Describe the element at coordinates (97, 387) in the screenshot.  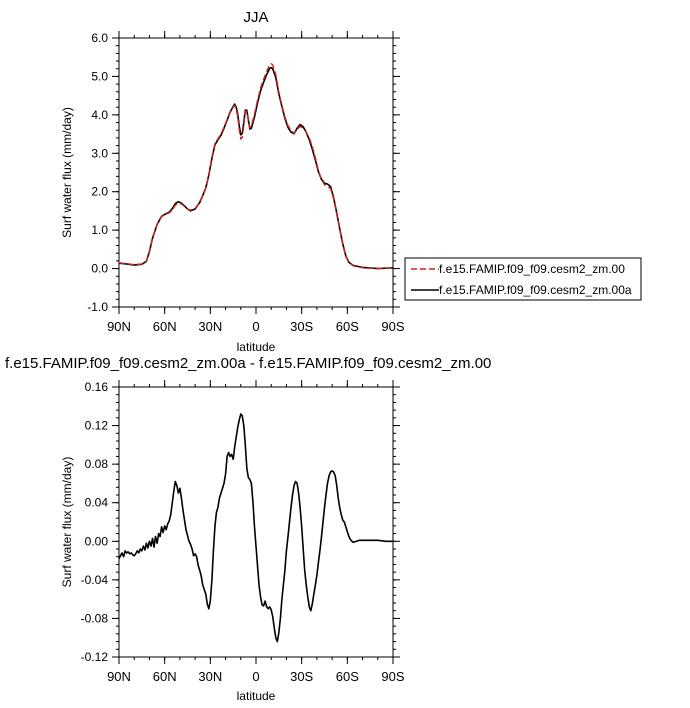
I see `y-tick-label: 0.16` at that location.